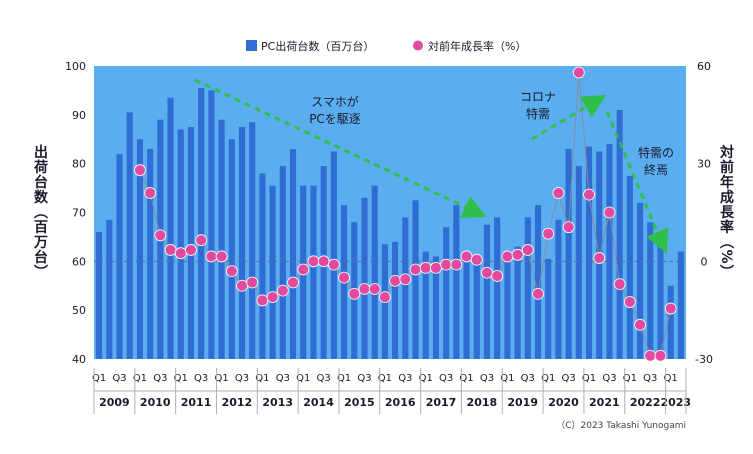  What do you see at coordinates (704, 359) in the screenshot?
I see `right-tick-label: -30` at bounding box center [704, 359].